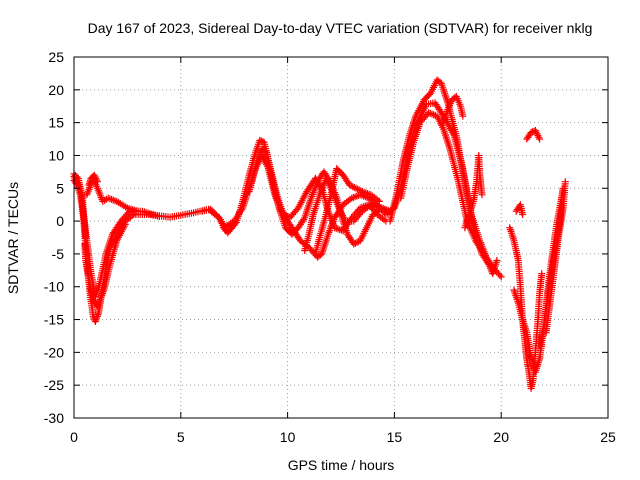 The image size is (640, 480). What do you see at coordinates (54, 320) in the screenshot?
I see `y-tick-label: -15` at bounding box center [54, 320].